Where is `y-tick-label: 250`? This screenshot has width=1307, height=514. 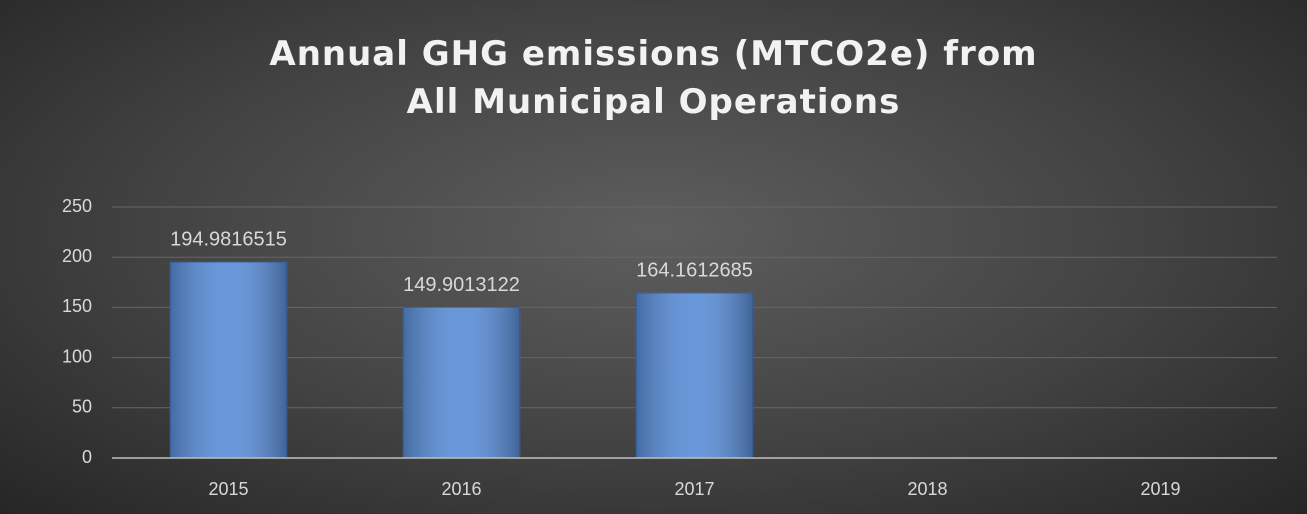 y-tick-label: 250 is located at coordinates (77, 206).